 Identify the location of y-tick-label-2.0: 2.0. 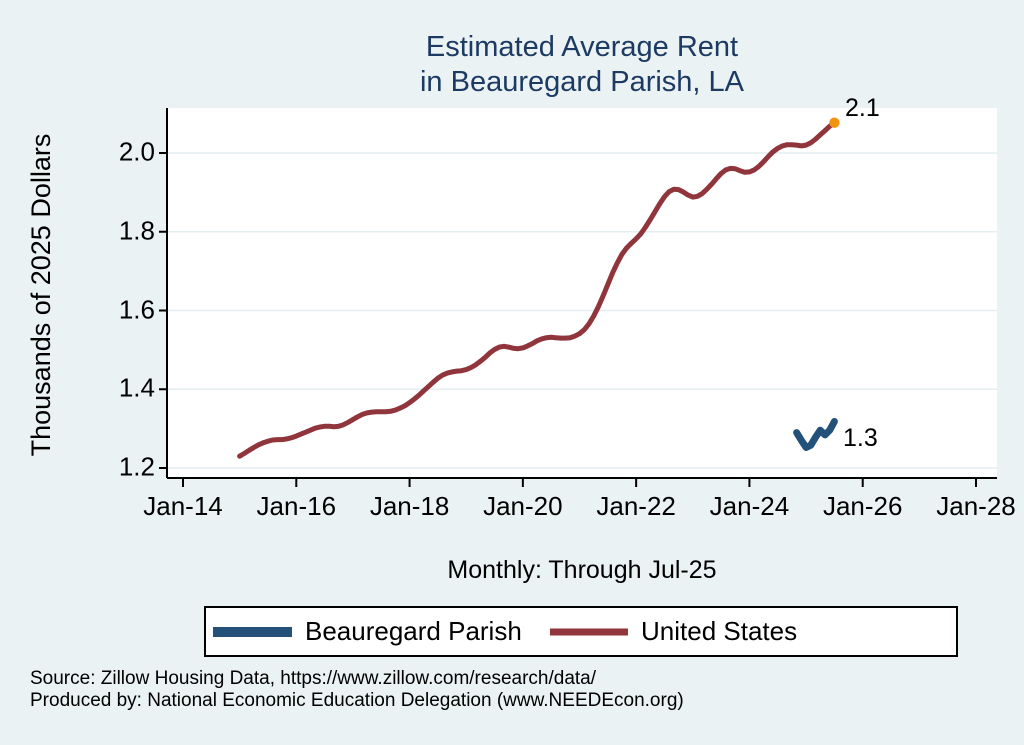
(136, 151).